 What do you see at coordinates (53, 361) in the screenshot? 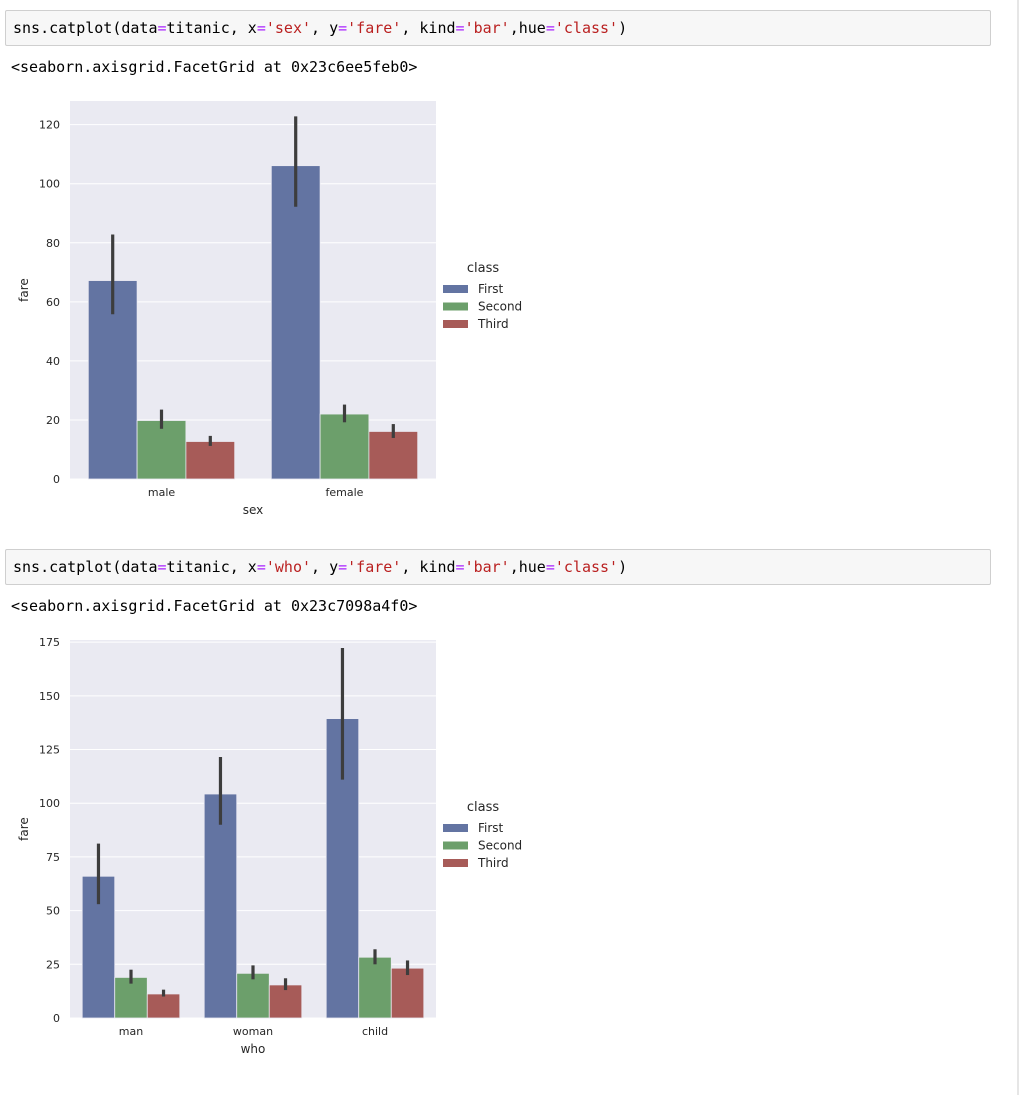
I see `y-tick-label: 40` at bounding box center [53, 361].